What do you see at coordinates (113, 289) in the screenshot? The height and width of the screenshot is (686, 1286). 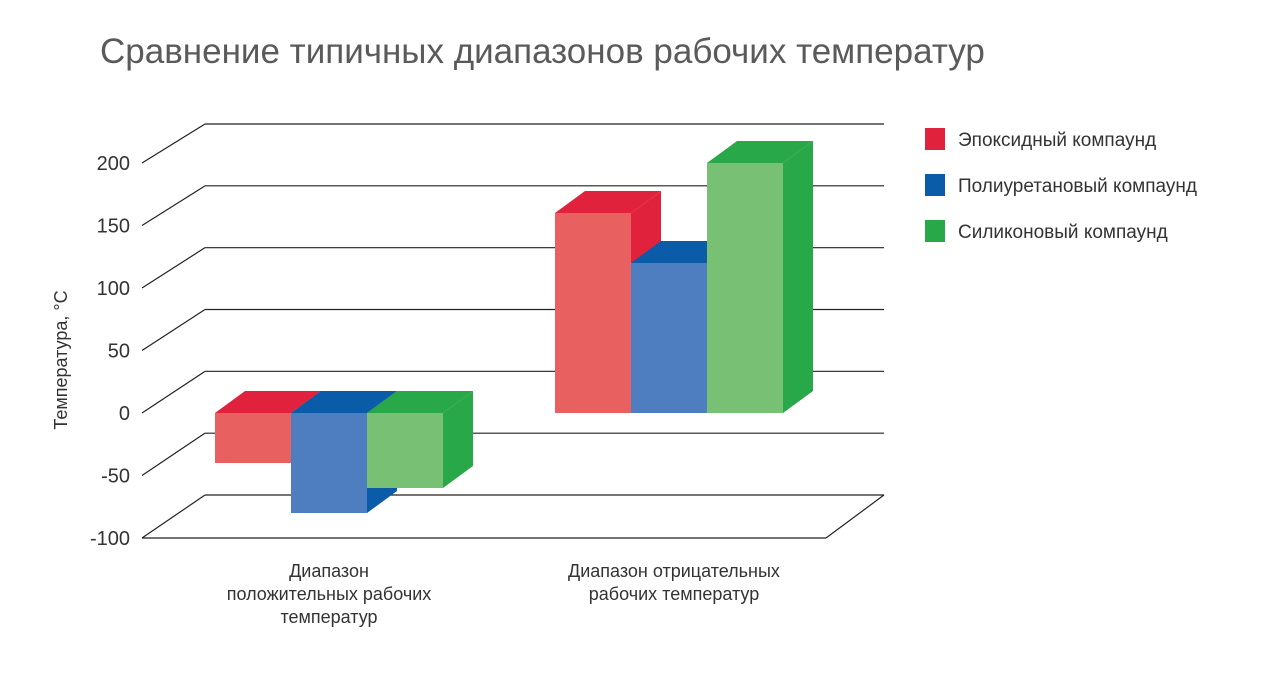 I see `y-tick-label: 100` at bounding box center [113, 289].